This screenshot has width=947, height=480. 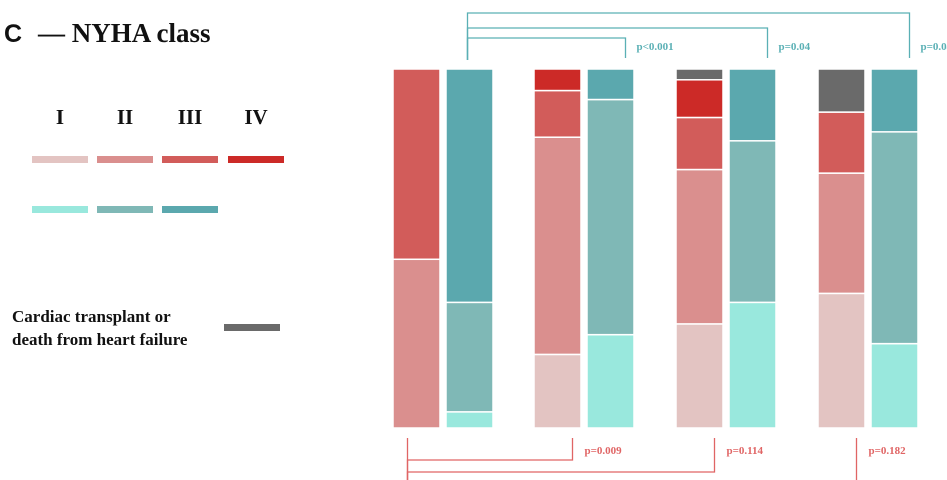 What do you see at coordinates (125, 117) in the screenshot?
I see `legend-class-label: II` at bounding box center [125, 117].